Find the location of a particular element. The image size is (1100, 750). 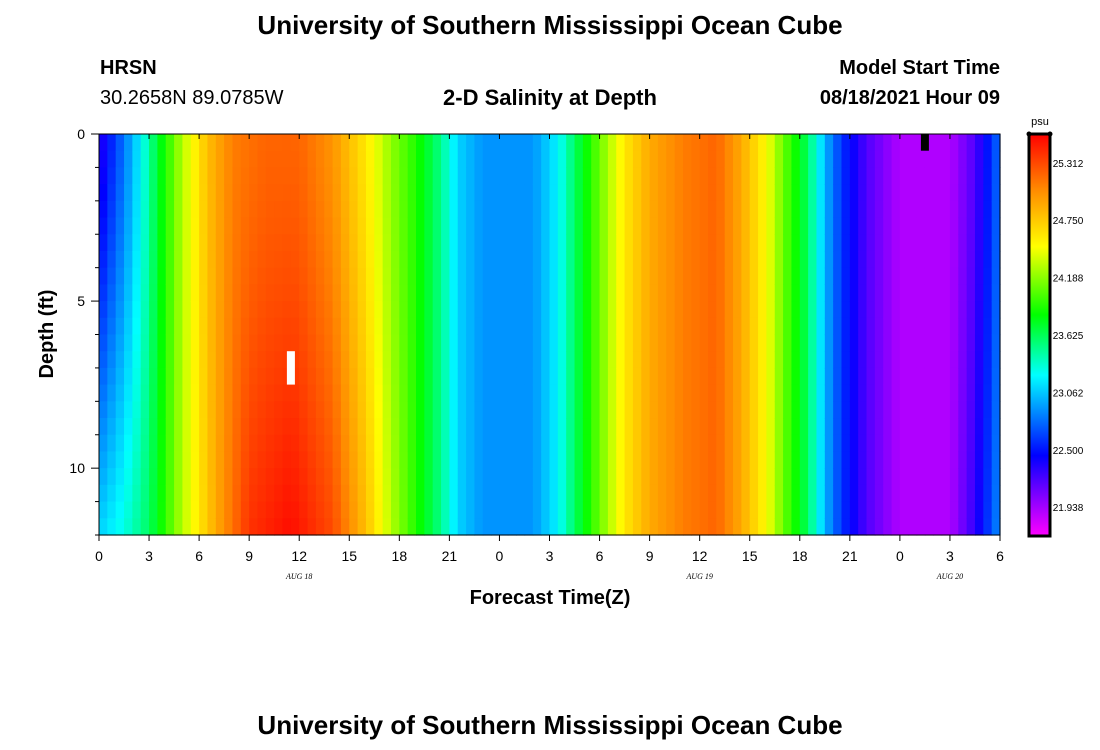

x-axis-label: Forecast Time(Z) is located at coordinates (550, 598).